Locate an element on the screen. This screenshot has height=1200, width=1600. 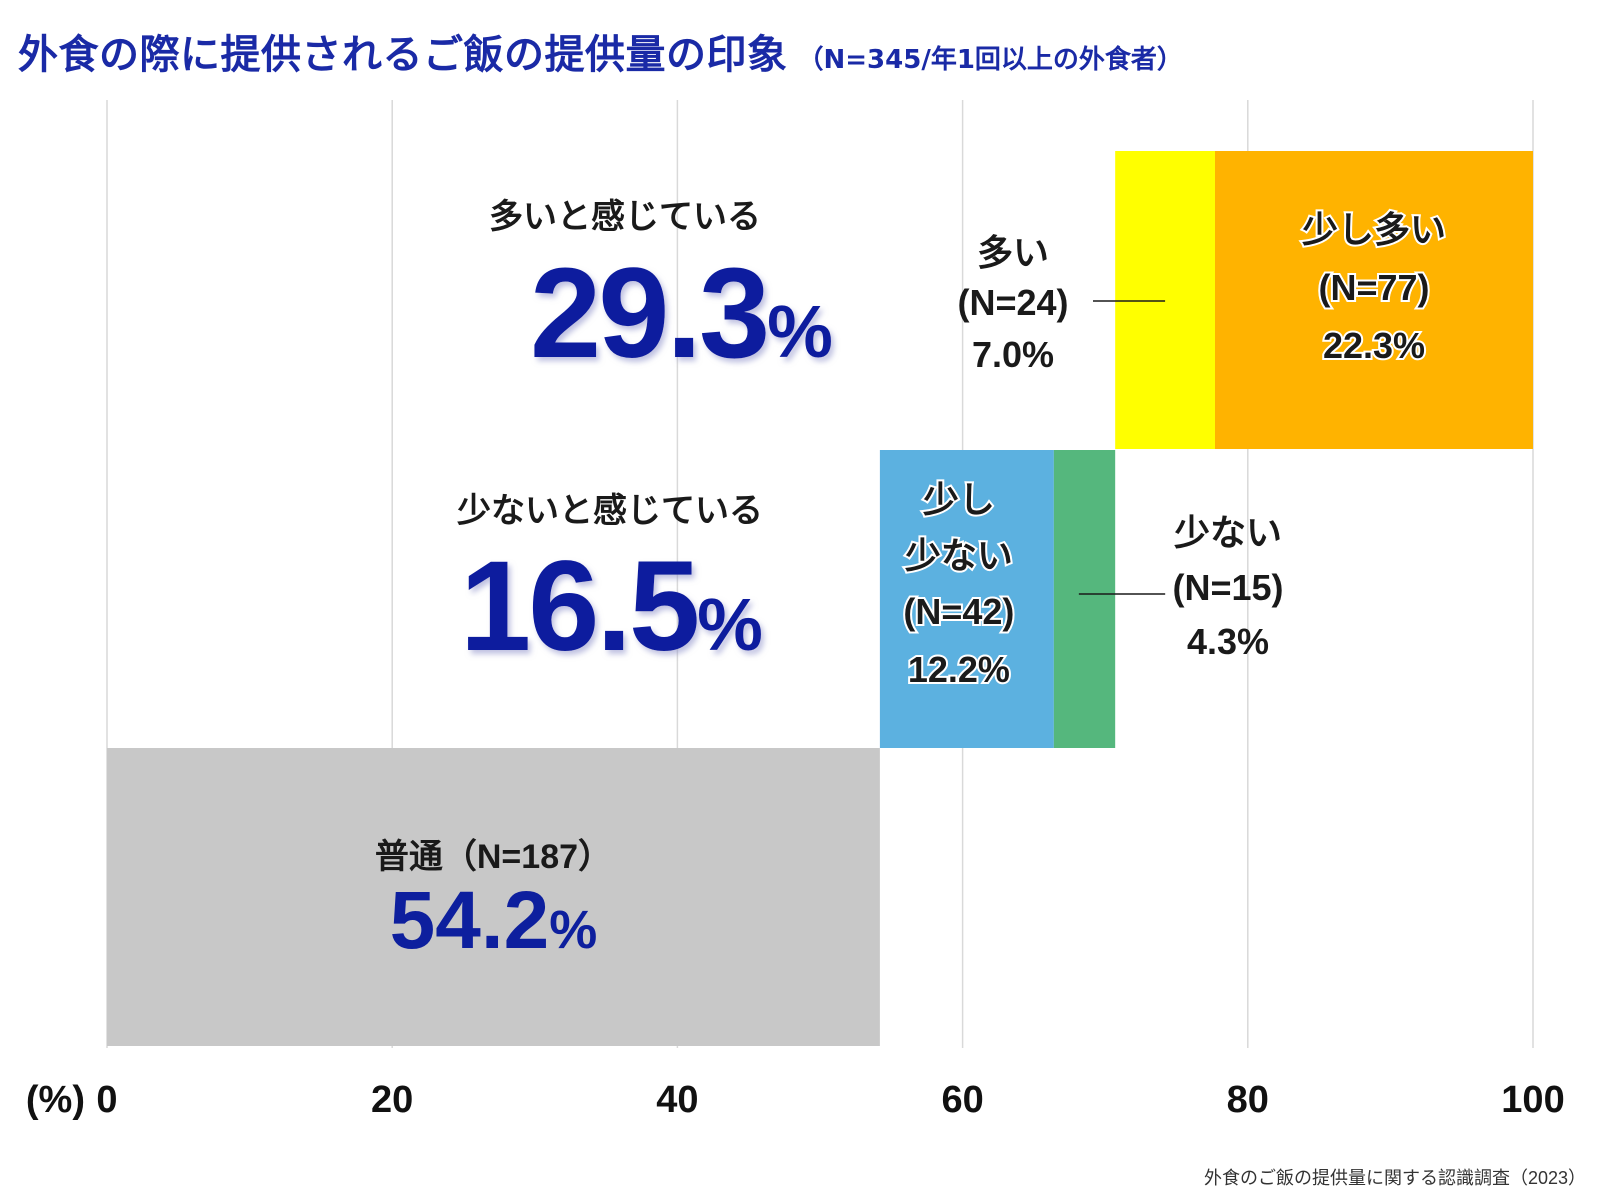
data-label-sukunai-line-1: 少ない is located at coordinates (1228, 532).